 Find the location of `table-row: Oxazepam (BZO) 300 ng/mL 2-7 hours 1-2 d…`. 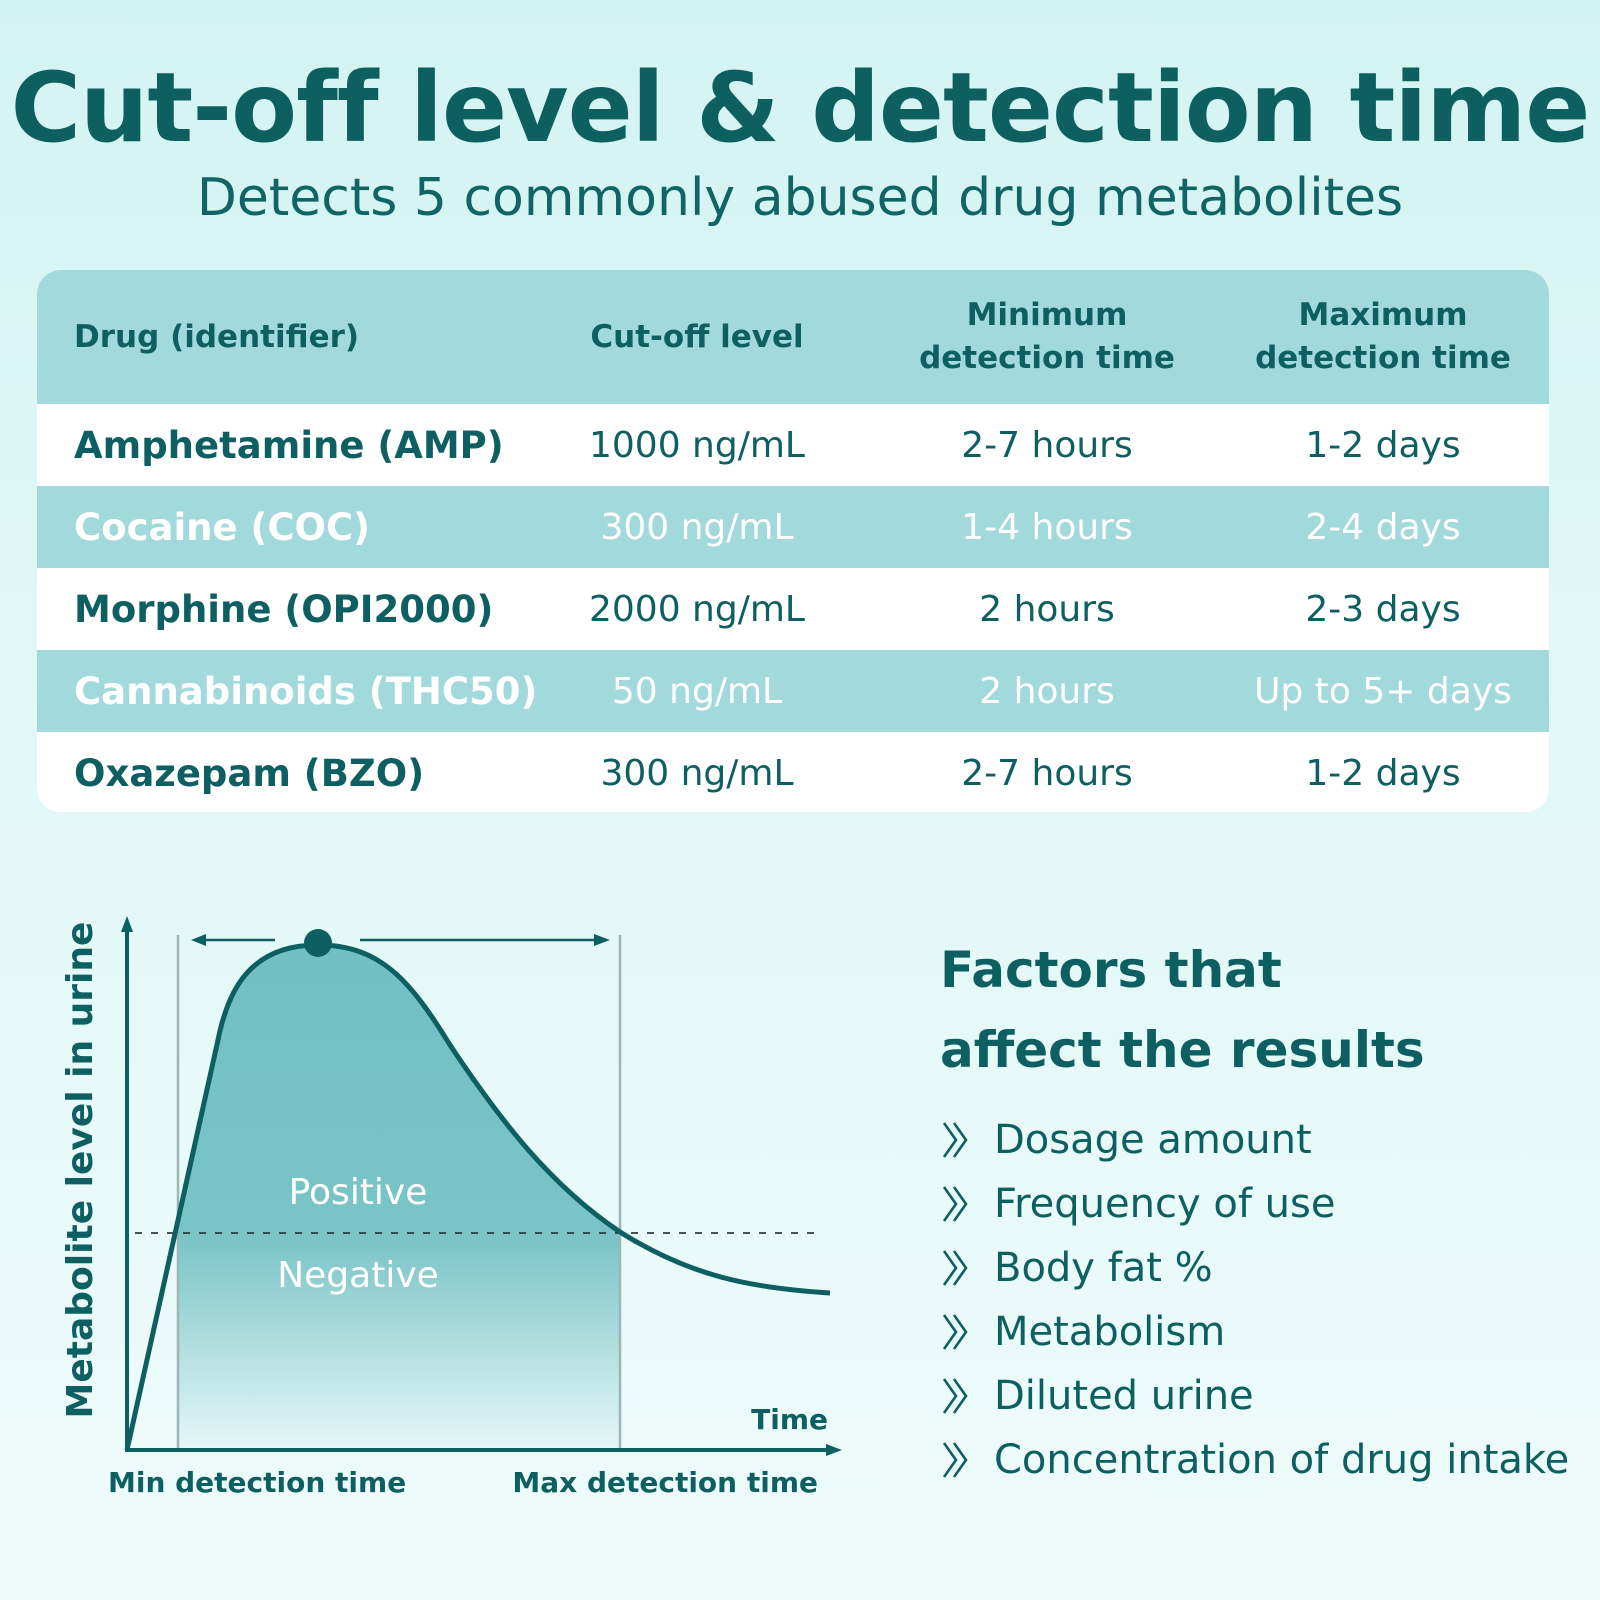

table-row: Oxazepam (BZO) 300 ng/mL 2-7 hours 1-2 d… is located at coordinates (793, 772).